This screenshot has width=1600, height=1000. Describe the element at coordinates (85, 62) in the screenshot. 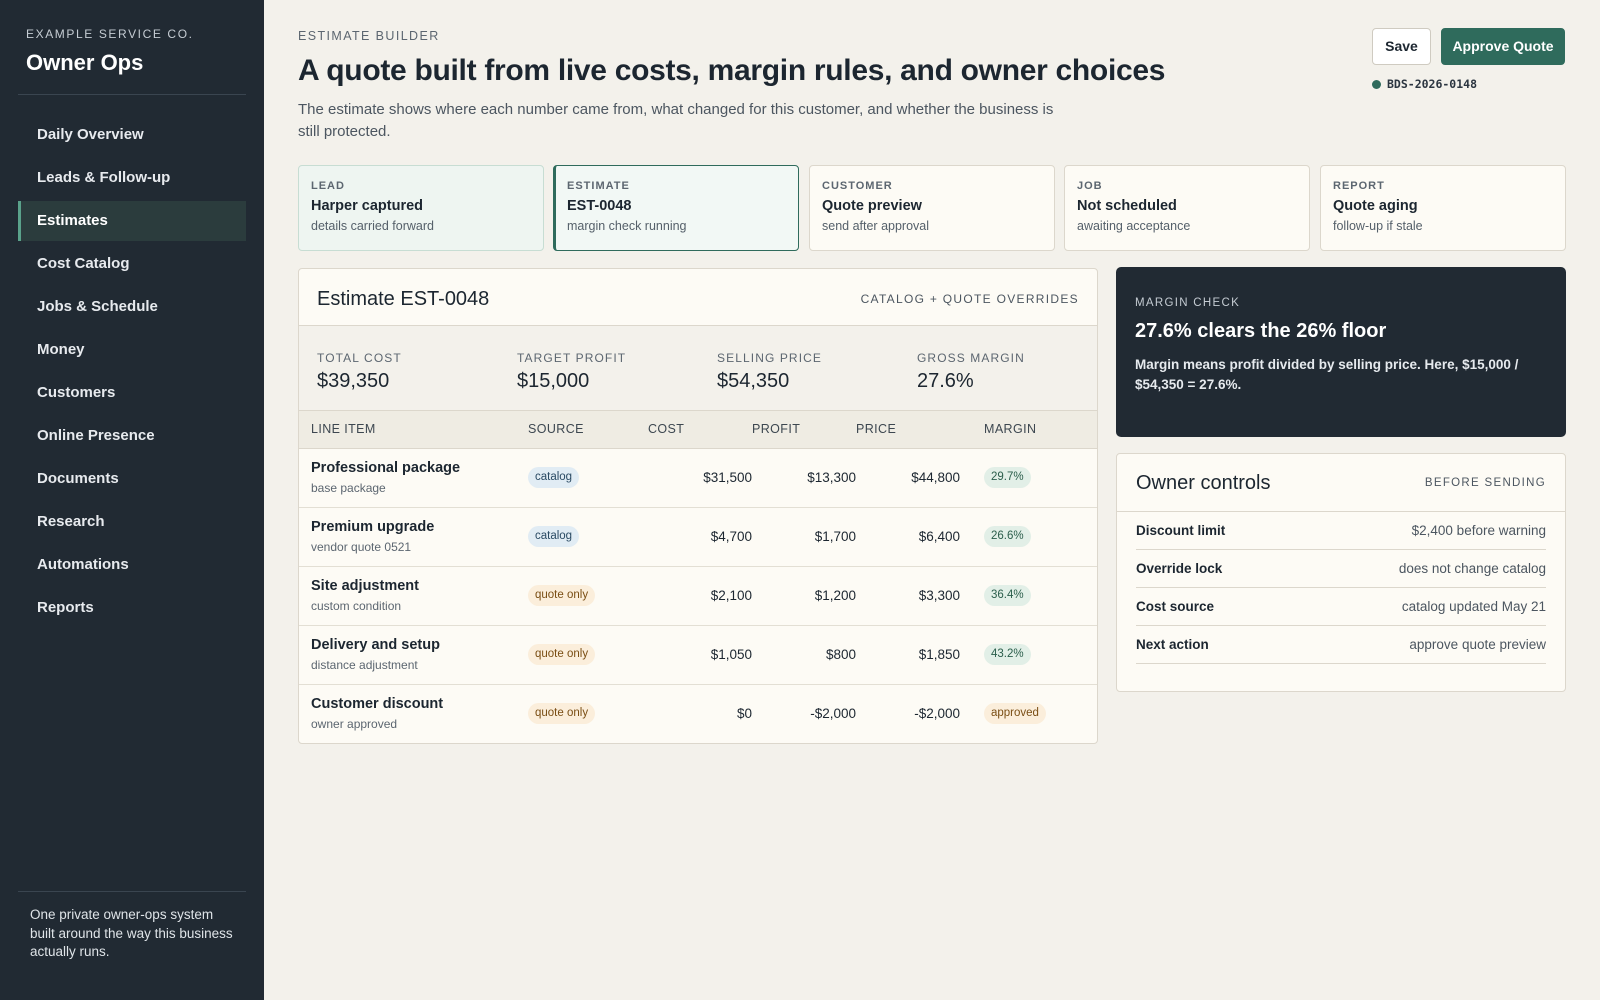

I see `app-title: Owner Ops` at that location.